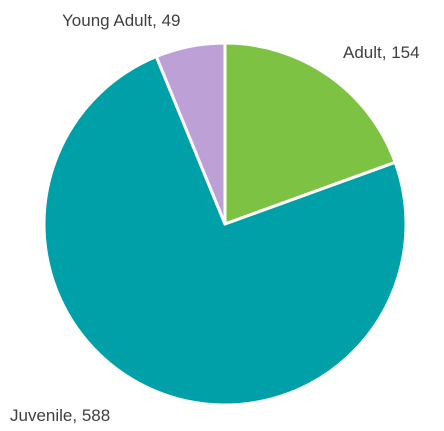  What do you see at coordinates (121, 20) in the screenshot?
I see `data-label-young-adult: Young Adult, 49` at bounding box center [121, 20].